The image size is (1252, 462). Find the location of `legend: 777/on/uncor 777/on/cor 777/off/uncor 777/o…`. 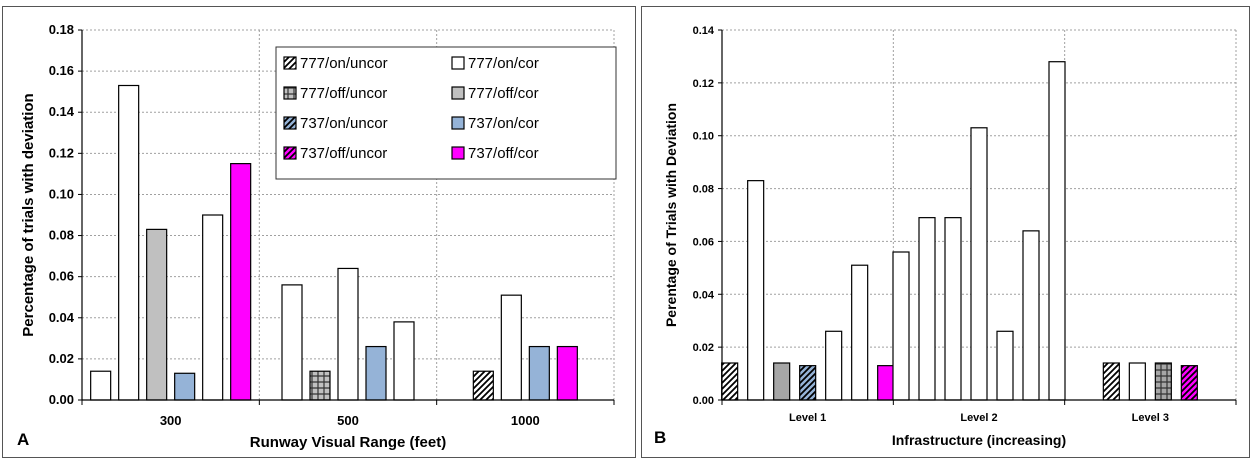

legend: 777/on/uncor 777/on/cor 777/off/uncor 777/o… is located at coordinates (446, 113).